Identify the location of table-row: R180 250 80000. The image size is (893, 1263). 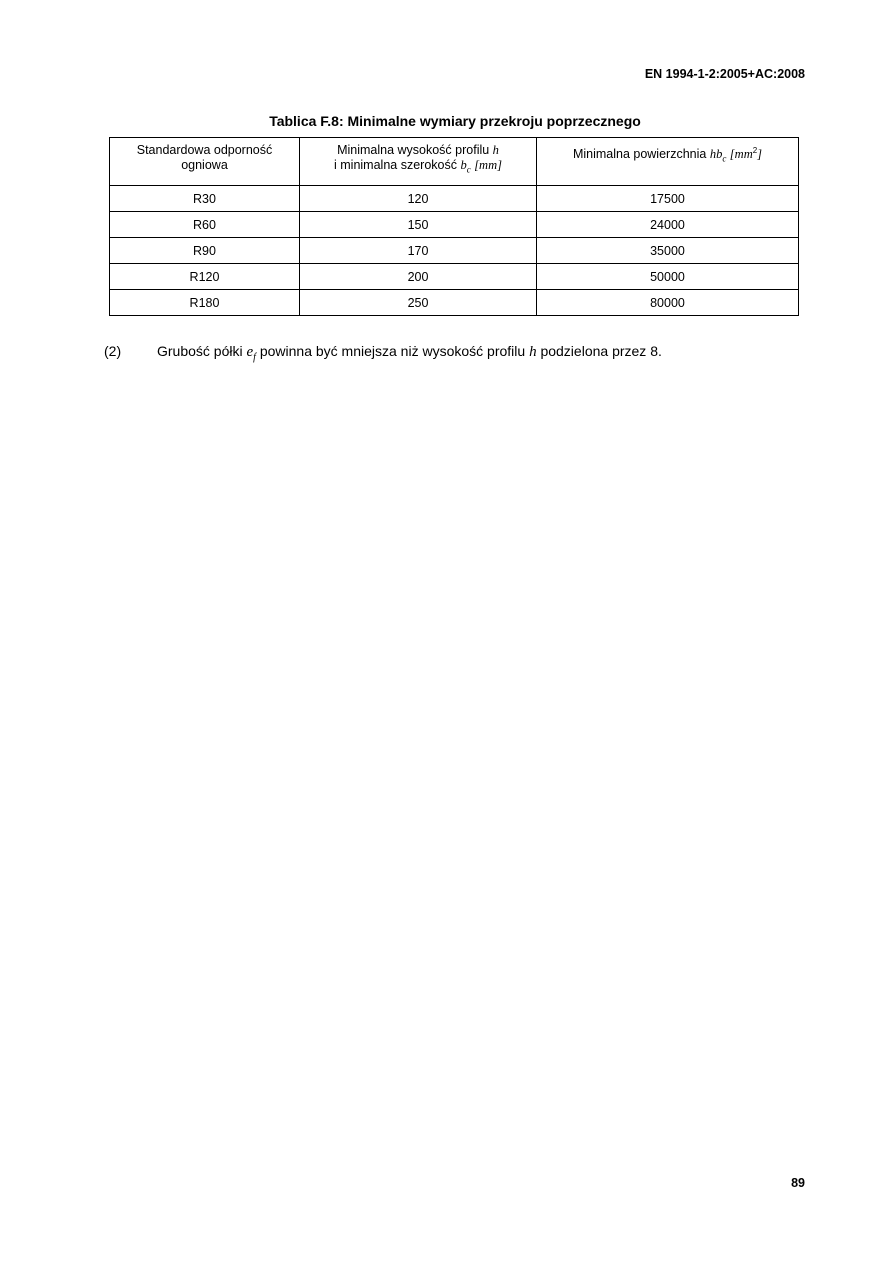
(454, 302).